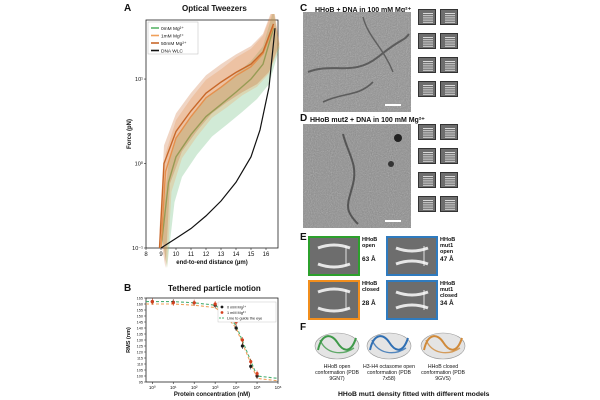 This screenshot has height=400, width=600. I want to click on y-tick-label: 120, so click(140, 353).